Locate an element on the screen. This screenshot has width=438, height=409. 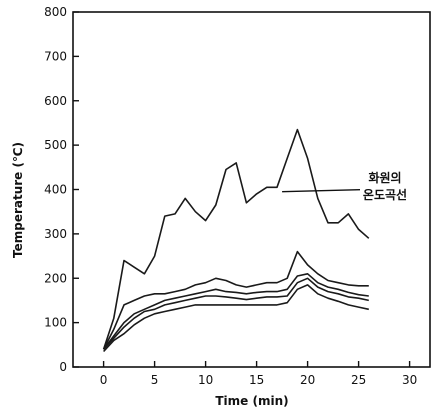
y-axis-label: Temperature (℃) is located at coordinates (18, 200).